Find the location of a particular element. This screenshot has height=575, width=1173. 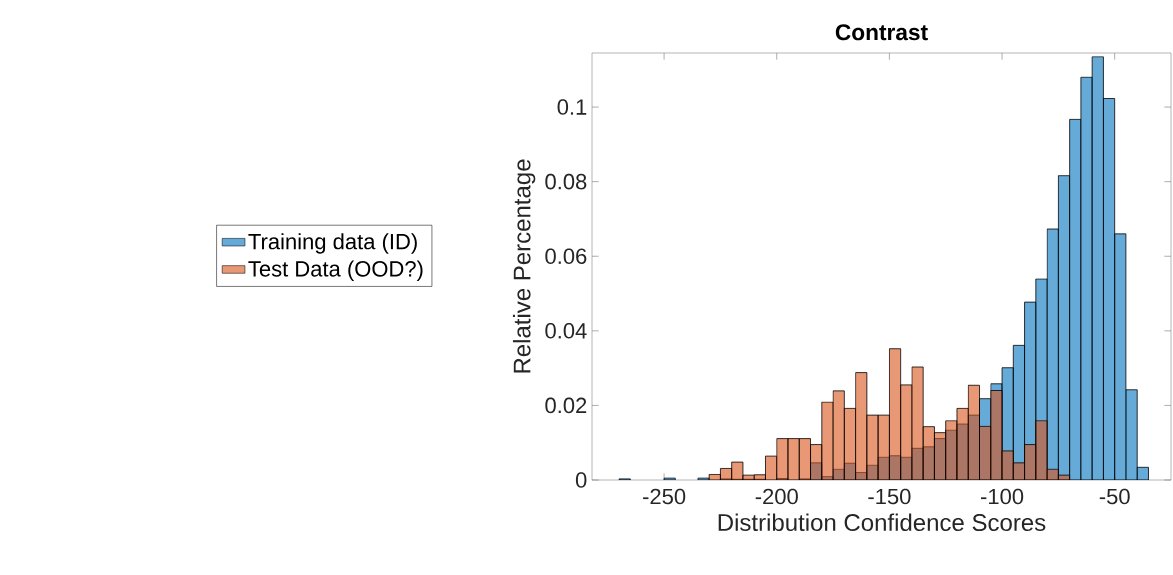

y-tick-label: 0.04 is located at coordinates (566, 331).